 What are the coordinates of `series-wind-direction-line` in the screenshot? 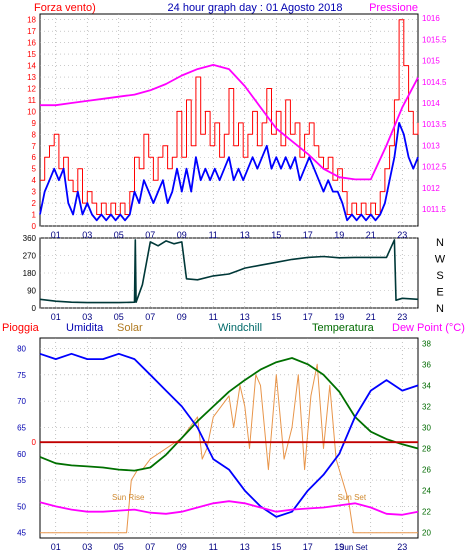 It's located at (229, 271).